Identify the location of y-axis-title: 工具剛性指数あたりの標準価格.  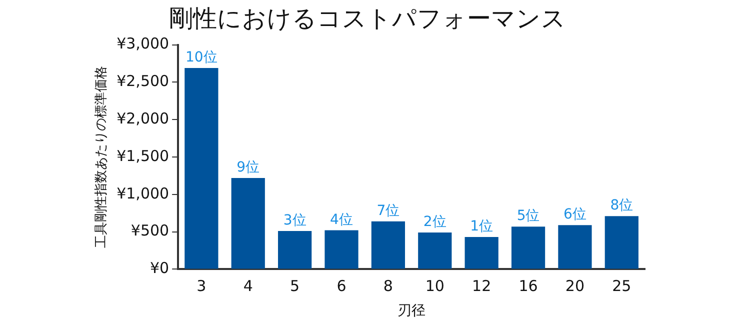
(102, 157).